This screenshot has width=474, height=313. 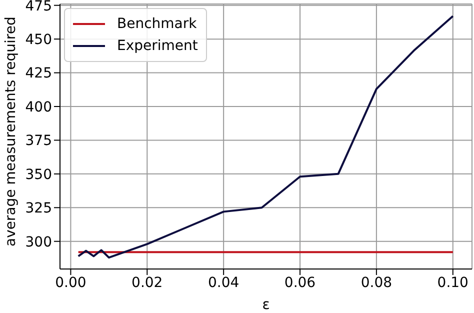 I want to click on y-tick-label: 475, so click(x=38, y=7).